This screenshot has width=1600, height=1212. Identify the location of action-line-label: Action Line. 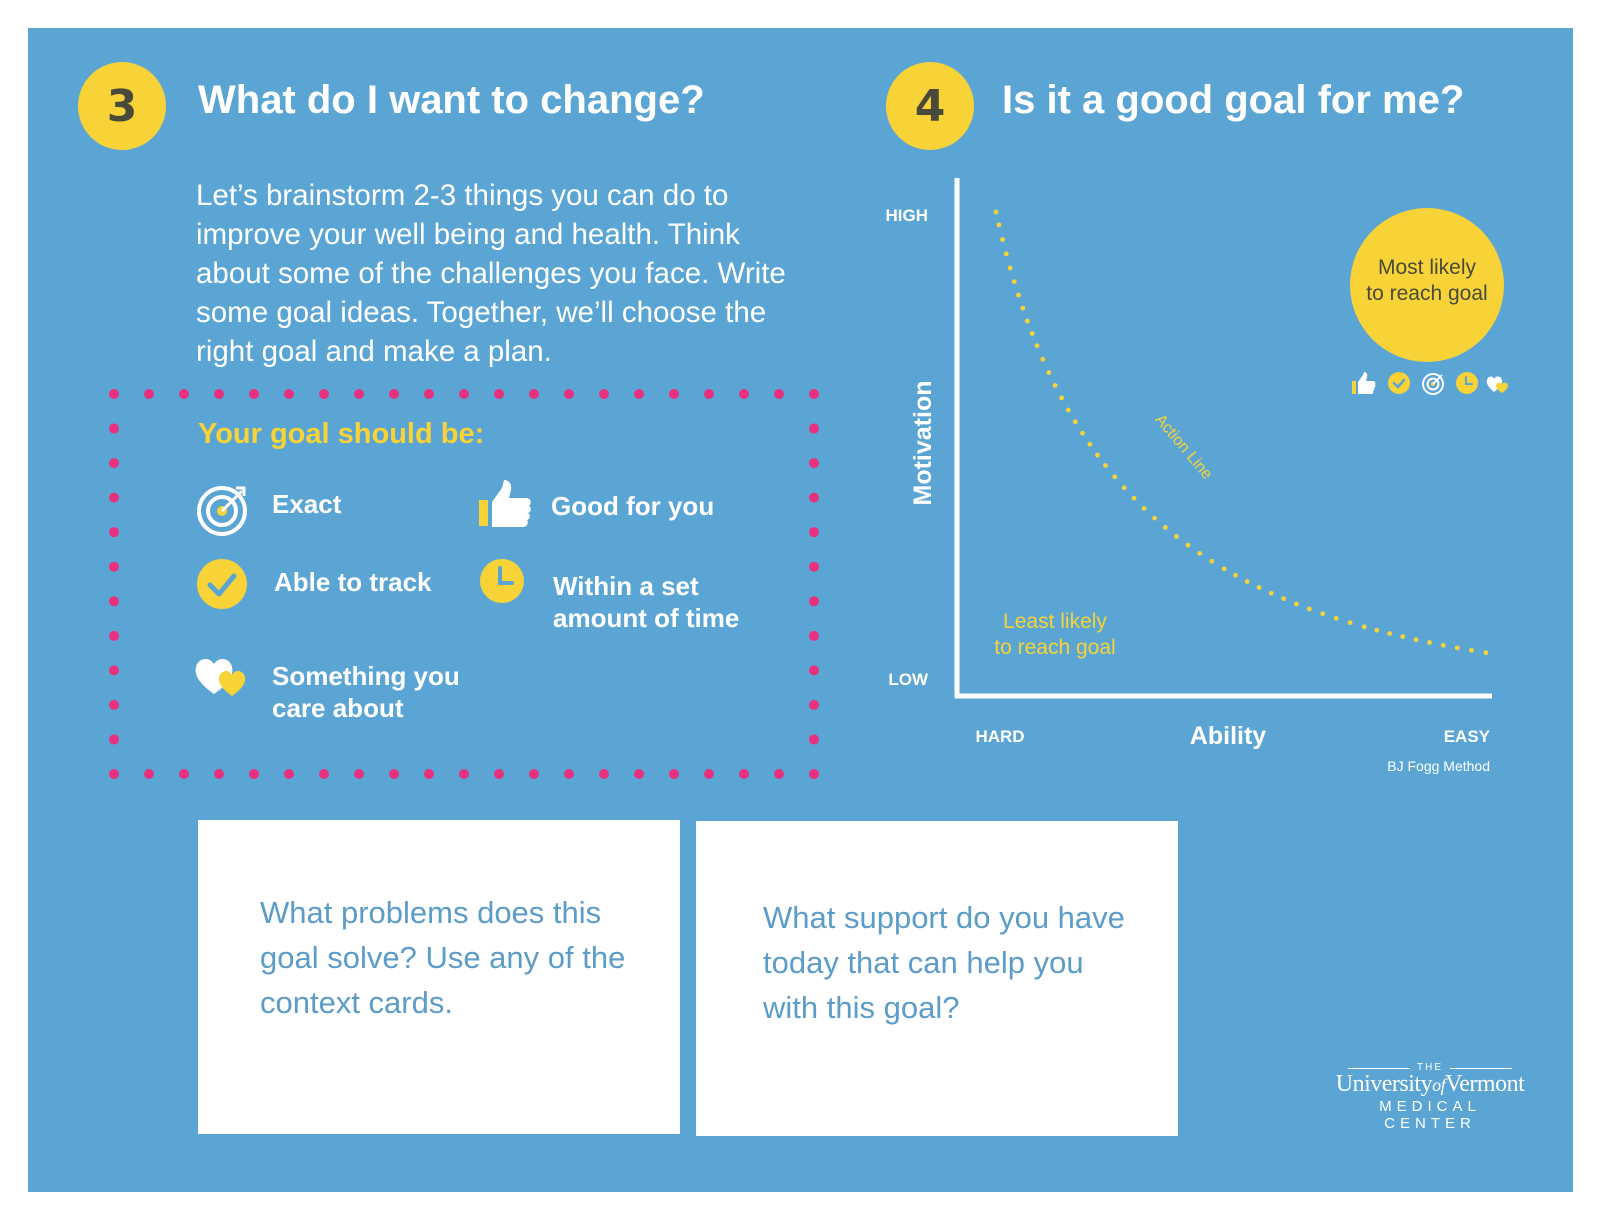
(1183, 447).